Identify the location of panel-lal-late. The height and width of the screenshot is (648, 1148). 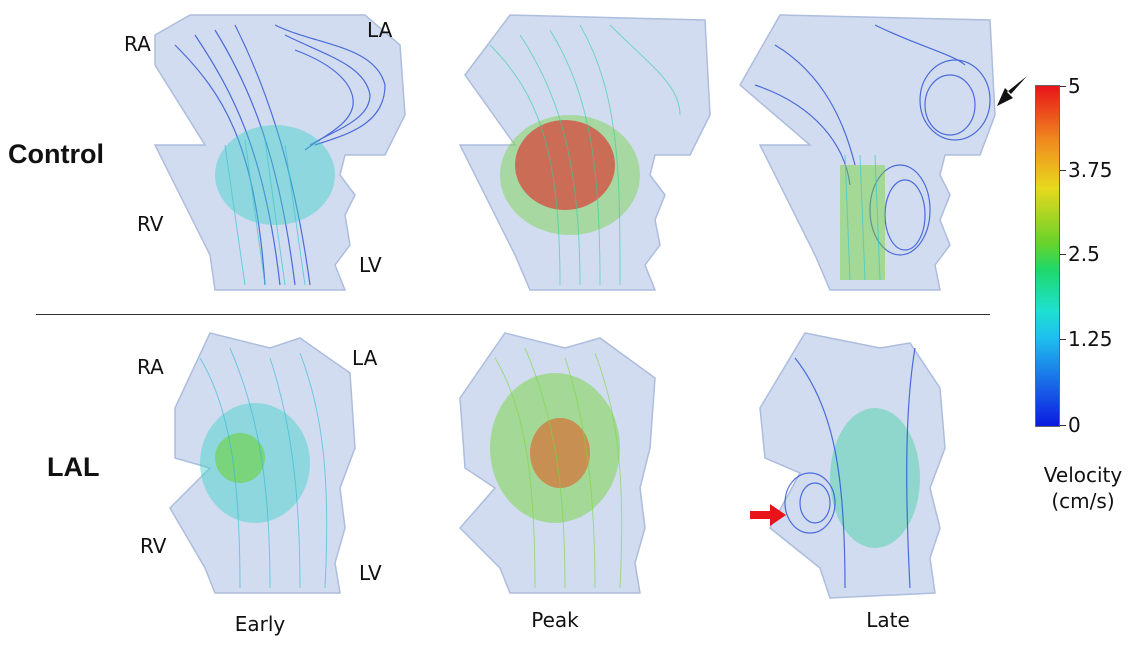
(860, 467).